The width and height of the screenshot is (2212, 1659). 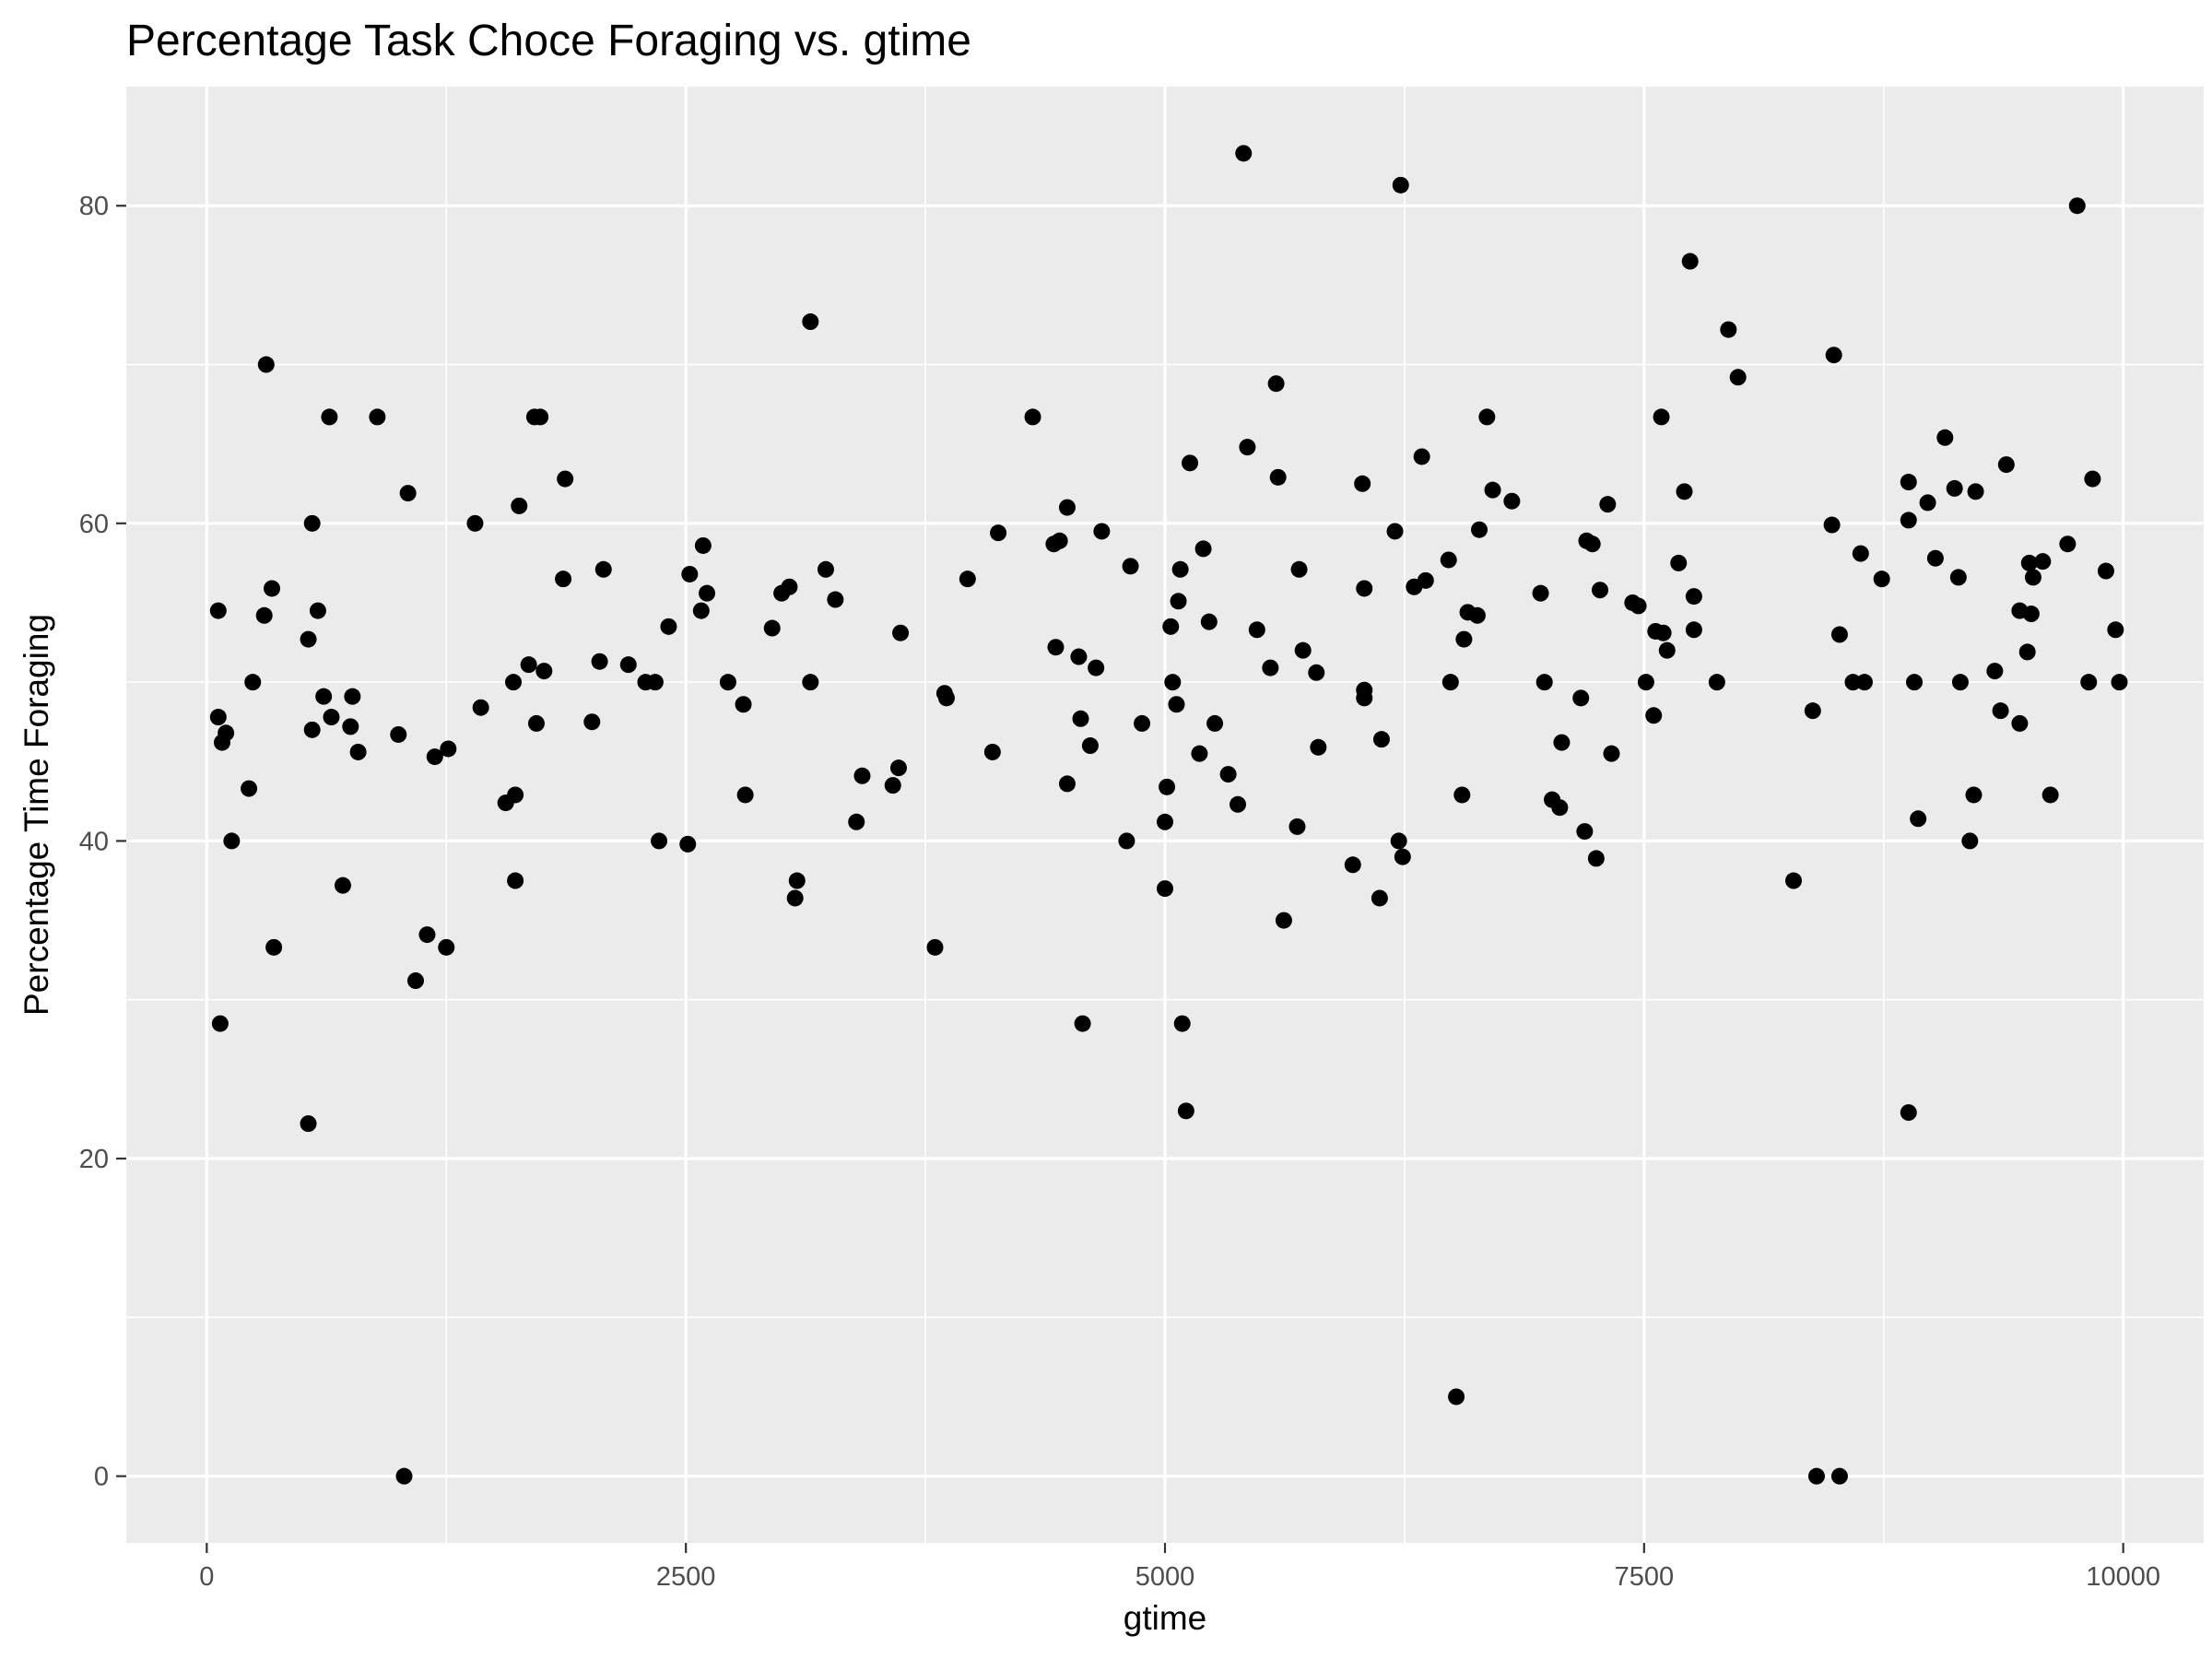 I want to click on y-tick-label: 0, so click(x=101, y=1477).